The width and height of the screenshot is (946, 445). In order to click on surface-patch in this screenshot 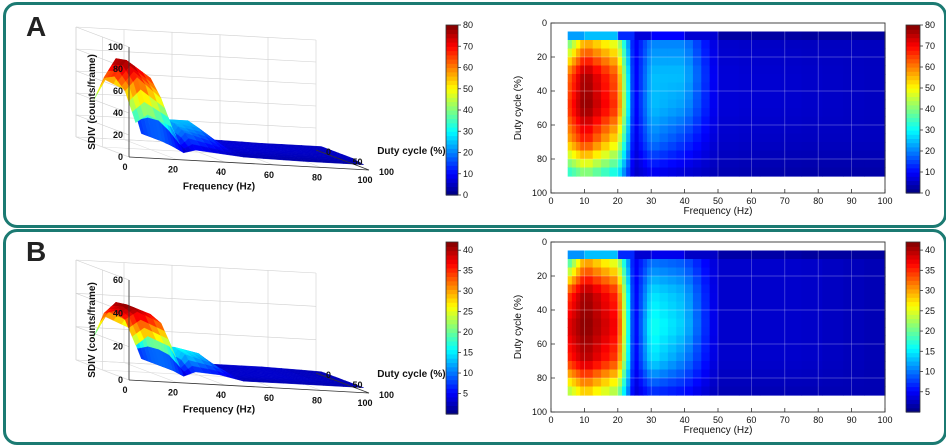, I will do `click(135, 116)`.